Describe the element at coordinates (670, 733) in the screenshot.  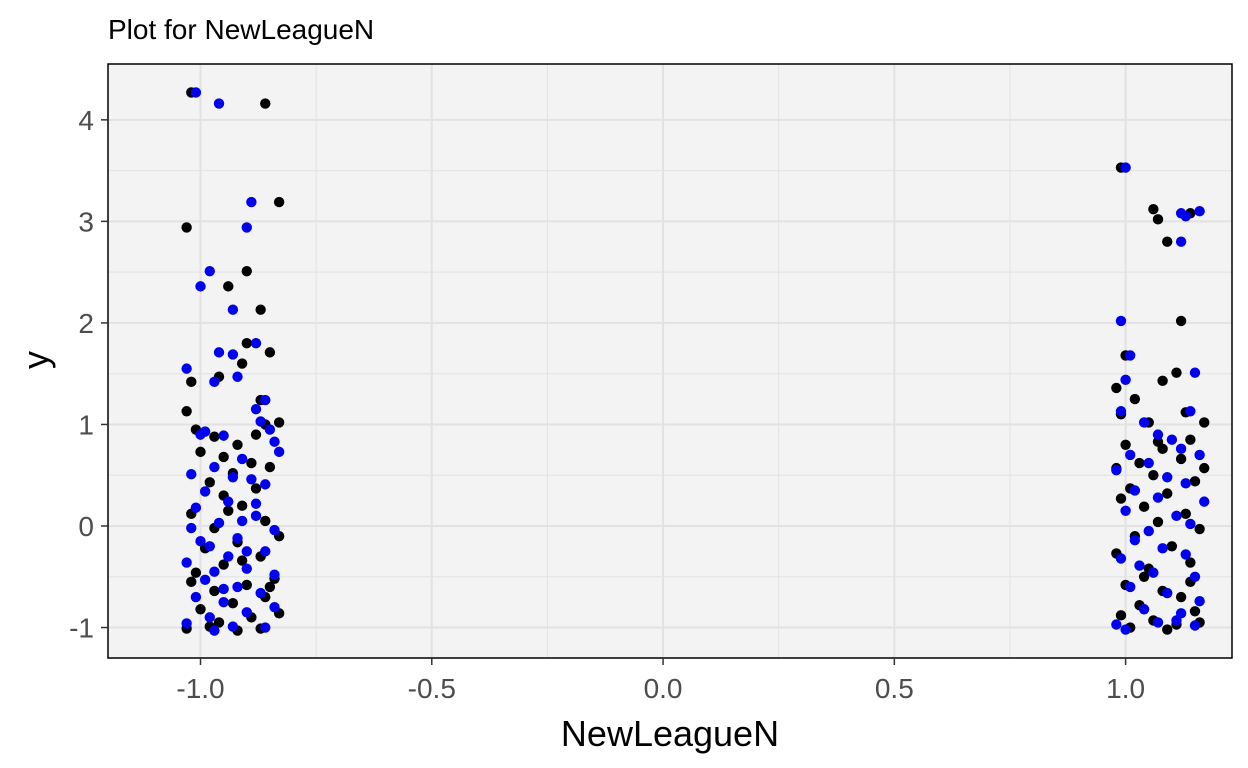
I see `x-axis-title: NewLeagueN` at that location.